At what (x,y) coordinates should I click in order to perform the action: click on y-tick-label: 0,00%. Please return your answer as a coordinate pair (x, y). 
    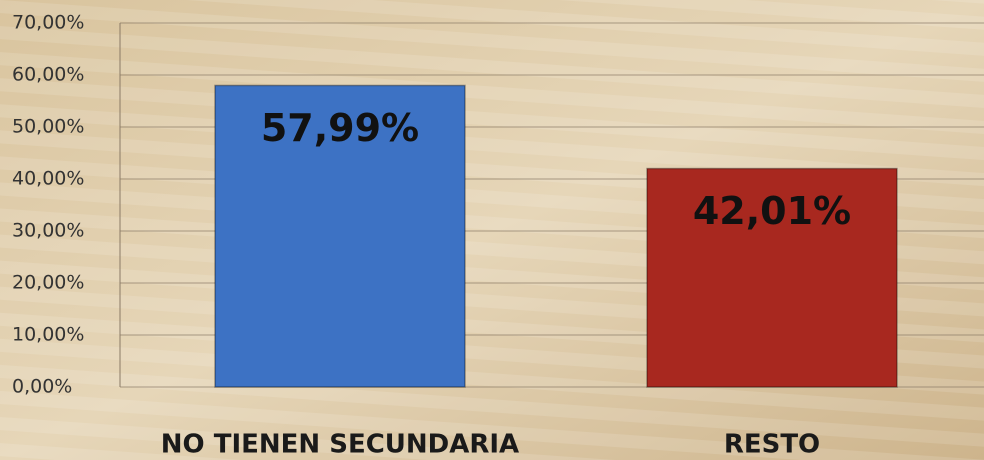
    Looking at the image, I should click on (42, 387).